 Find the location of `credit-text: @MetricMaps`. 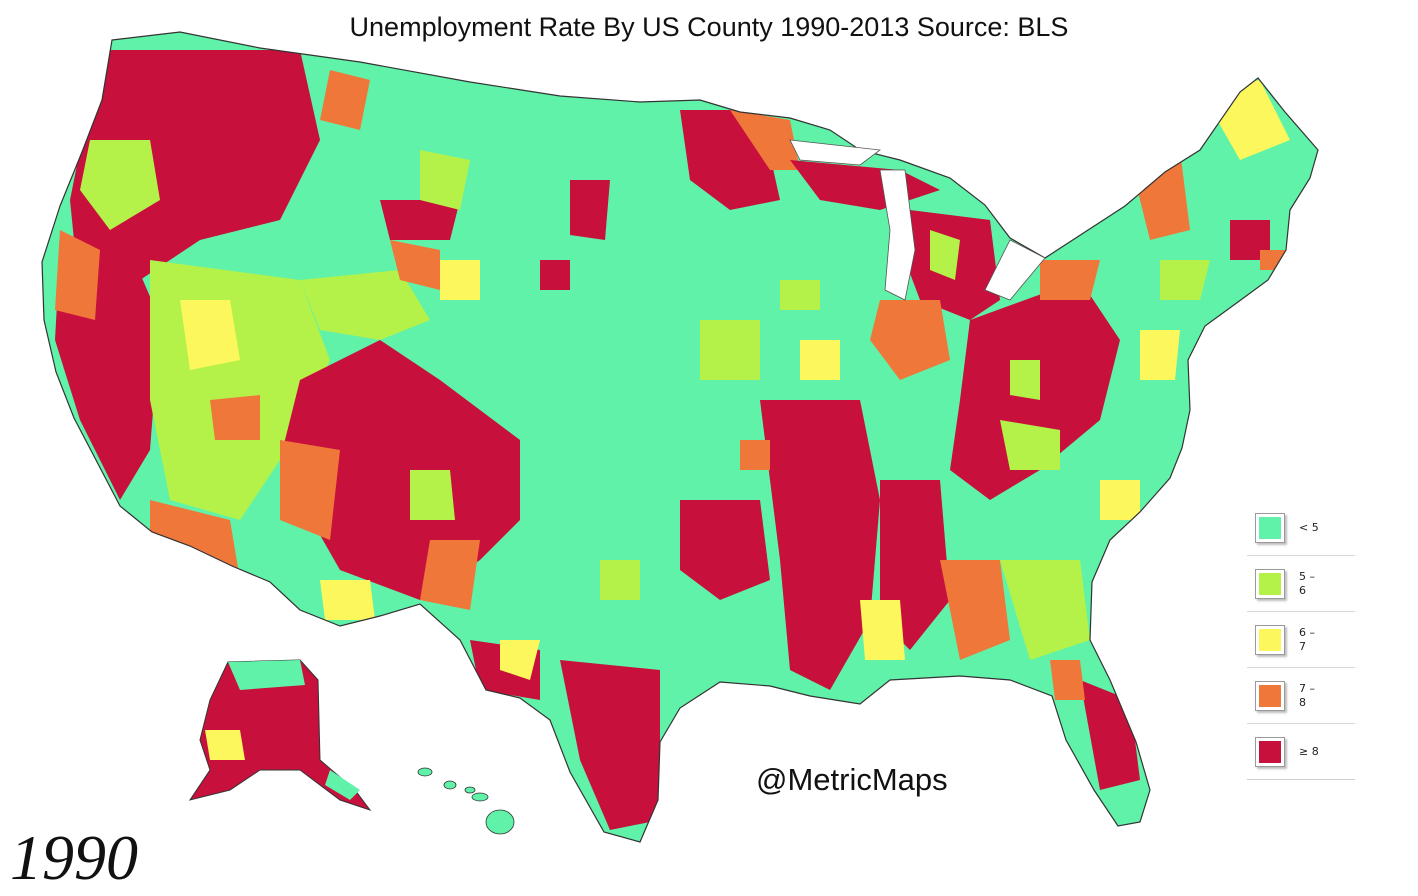

credit-text: @MetricMaps is located at coordinates (852, 779).